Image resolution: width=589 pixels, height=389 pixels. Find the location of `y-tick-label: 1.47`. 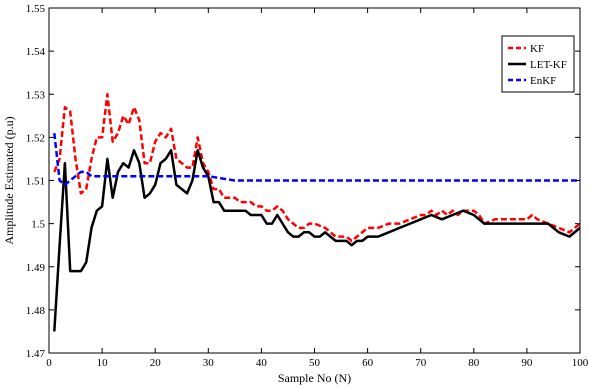

y-tick-label: 1.47 is located at coordinates (36, 354).